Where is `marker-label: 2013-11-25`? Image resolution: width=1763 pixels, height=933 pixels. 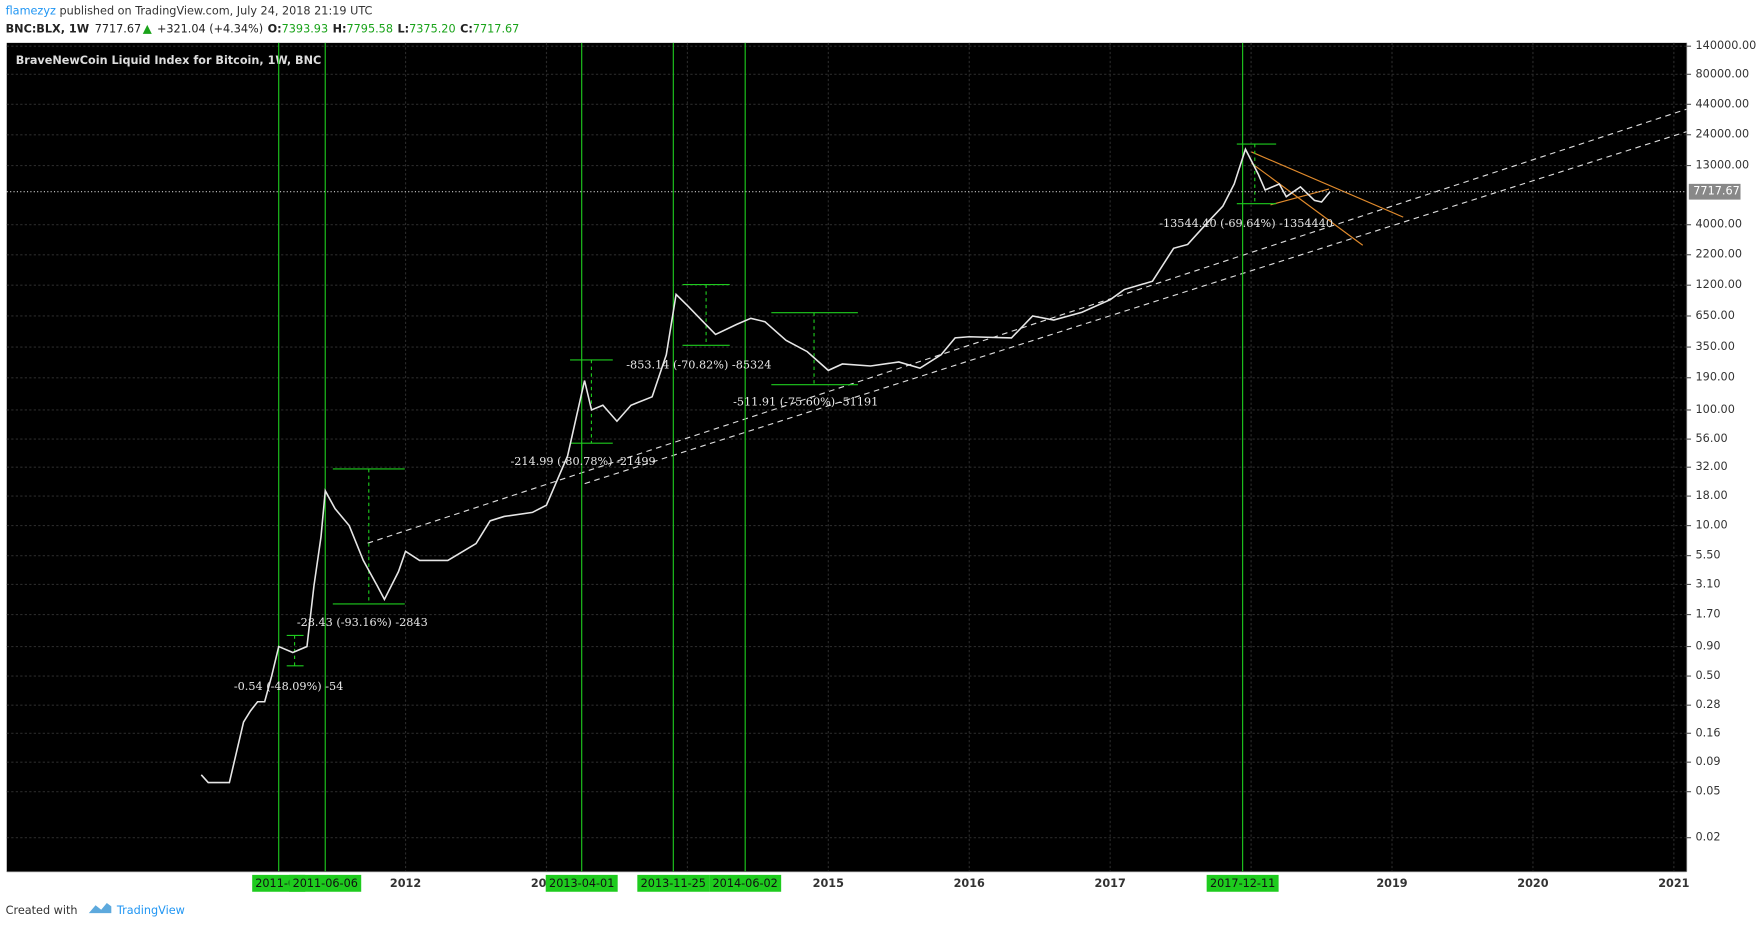
marker-label: 2013-11-25 is located at coordinates (673, 883).